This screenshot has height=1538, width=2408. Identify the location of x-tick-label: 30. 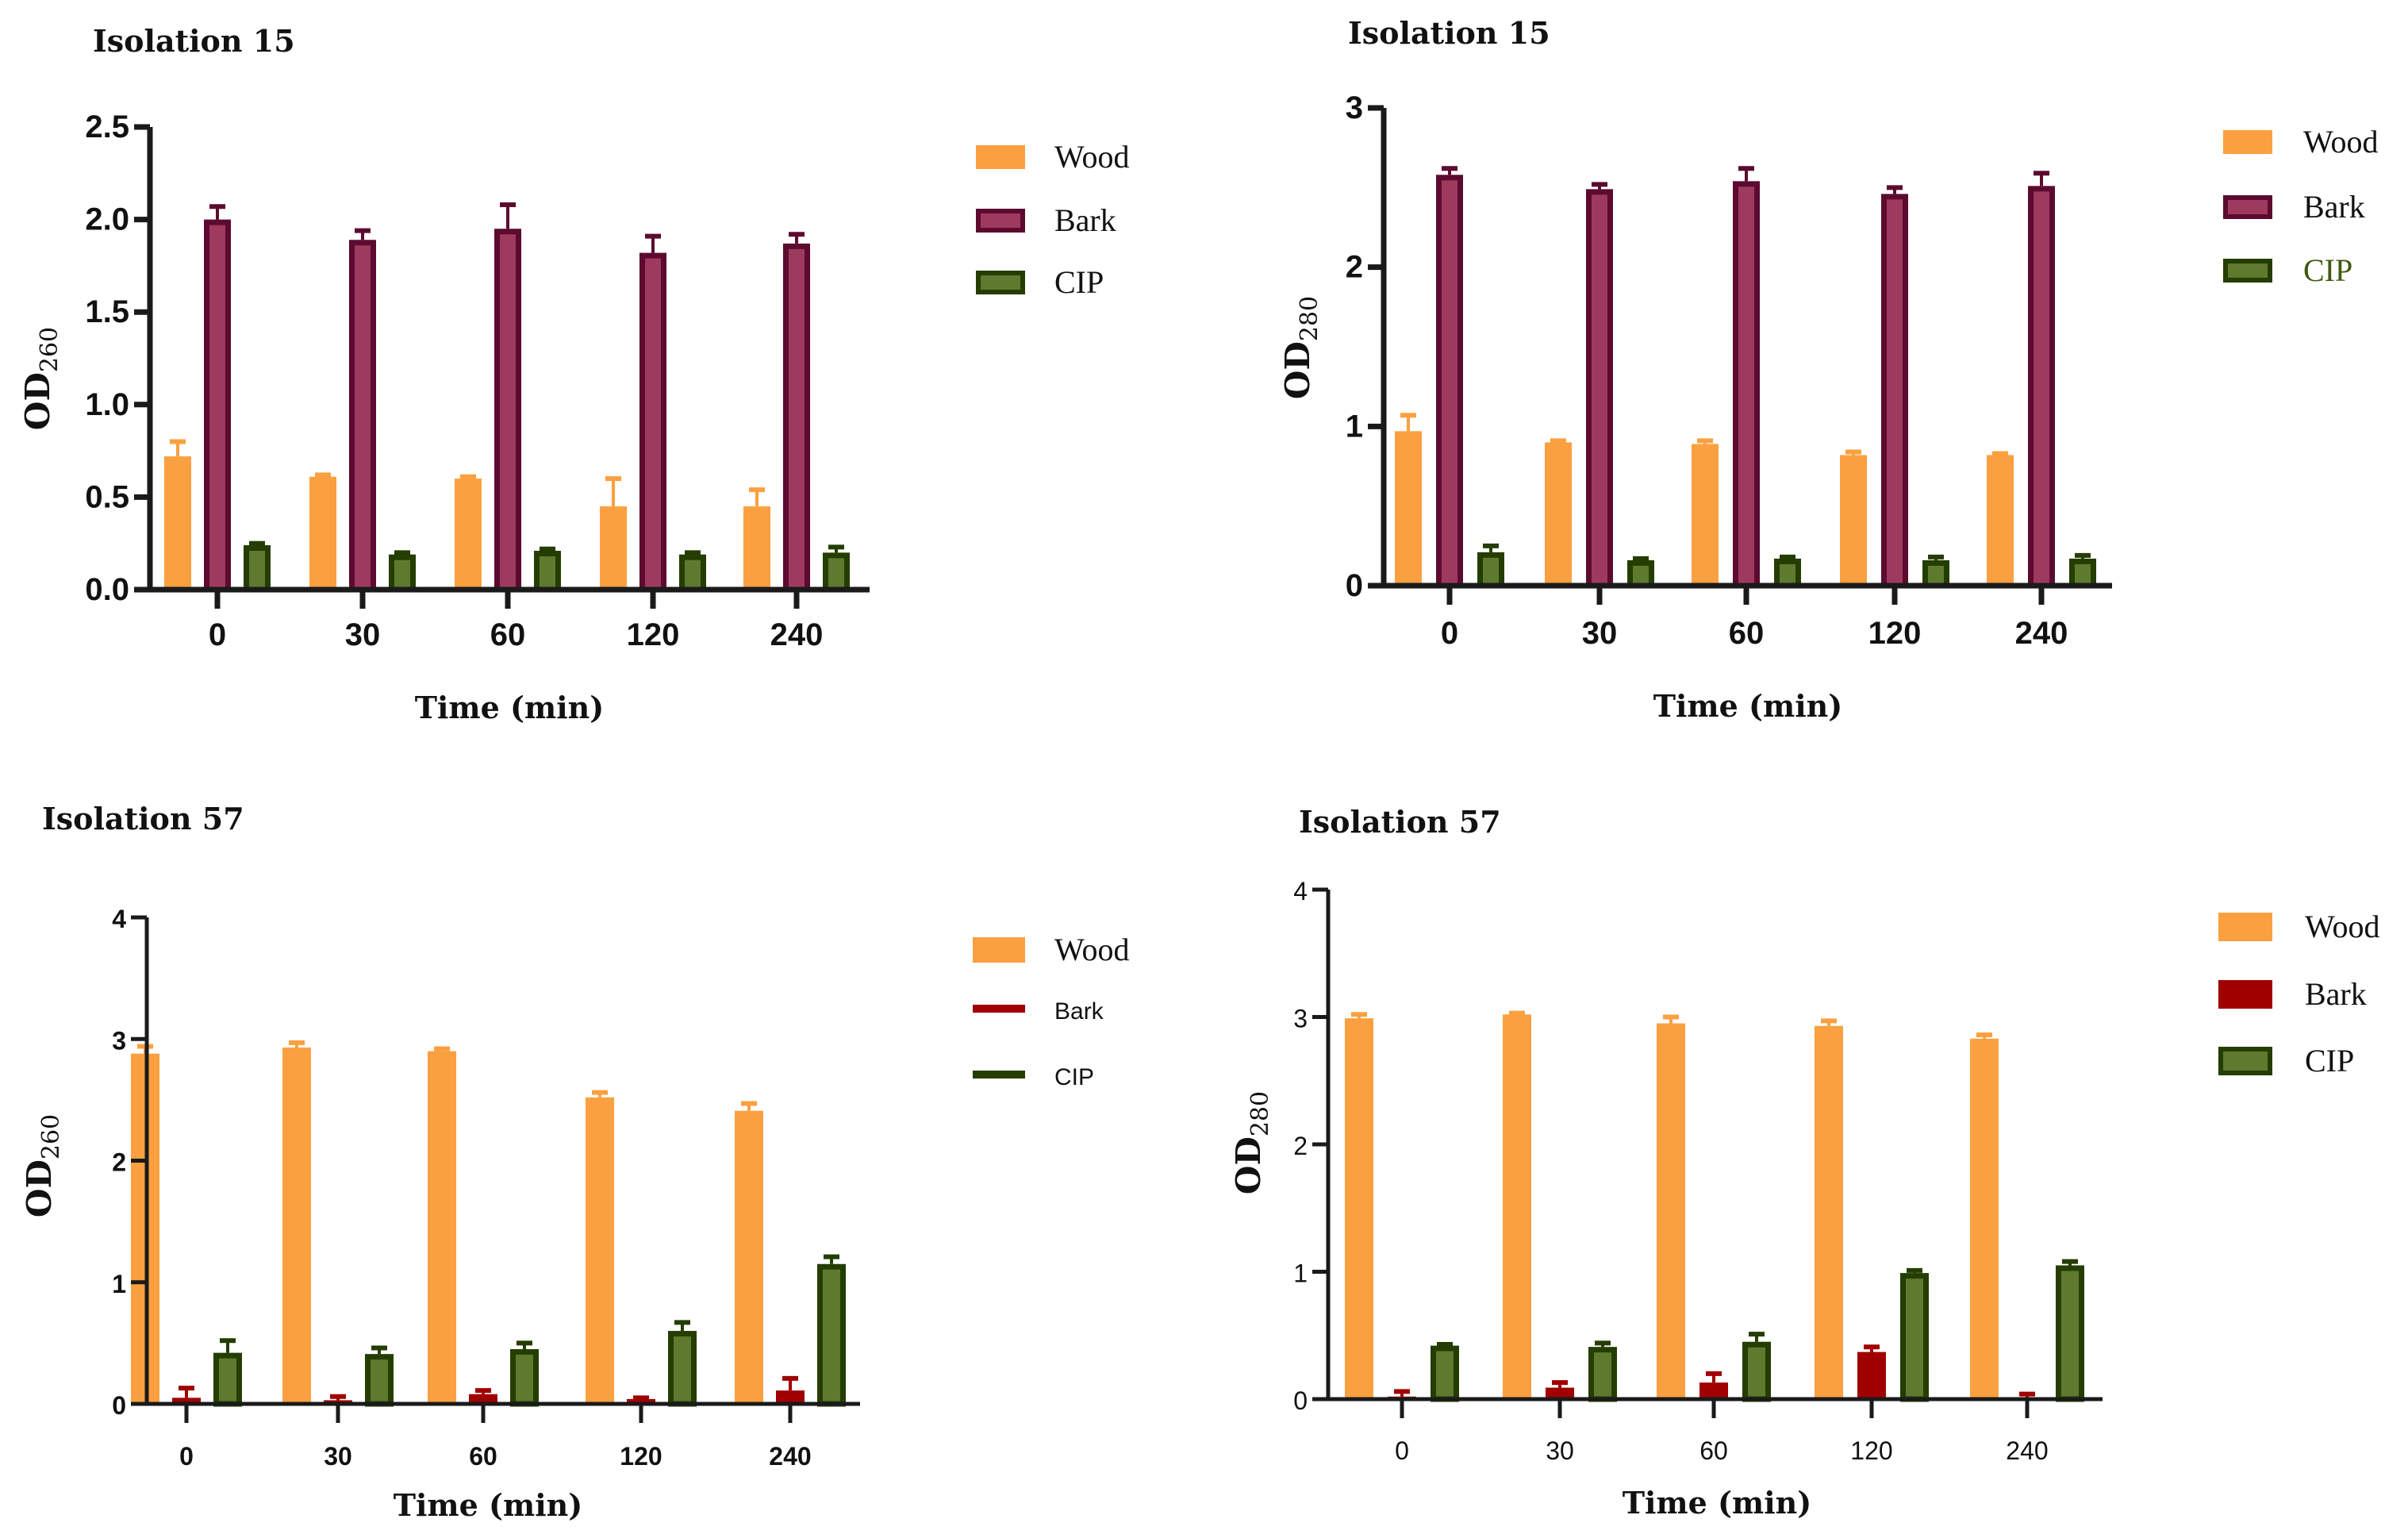
(338, 1456).